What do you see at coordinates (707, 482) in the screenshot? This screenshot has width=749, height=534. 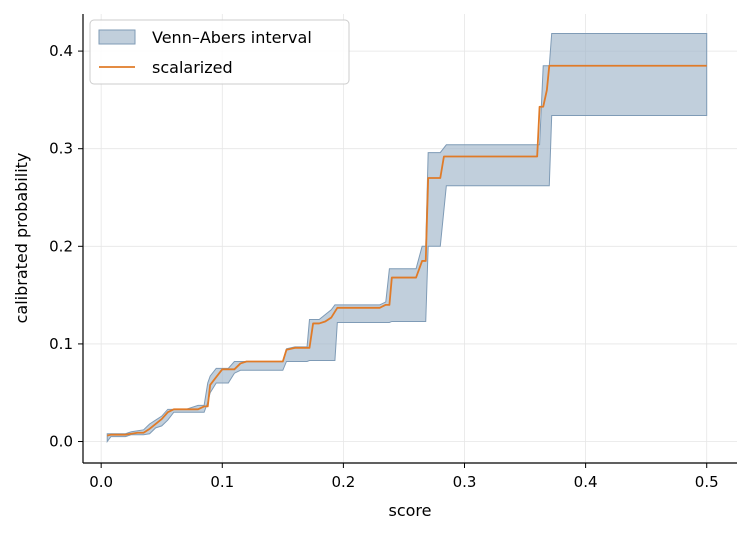 I see `x-tick-label: 0.5` at bounding box center [707, 482].